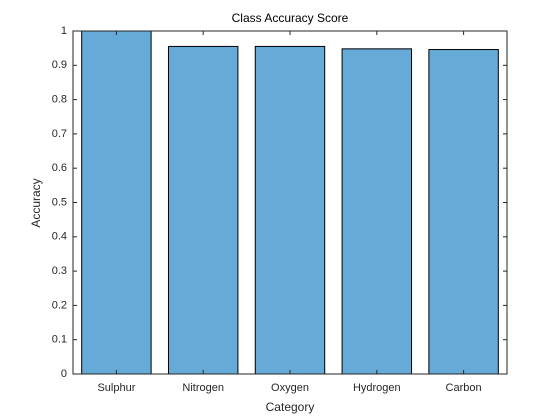  Describe the element at coordinates (59, 65) in the screenshot. I see `y-tick-label: 0.9` at that location.